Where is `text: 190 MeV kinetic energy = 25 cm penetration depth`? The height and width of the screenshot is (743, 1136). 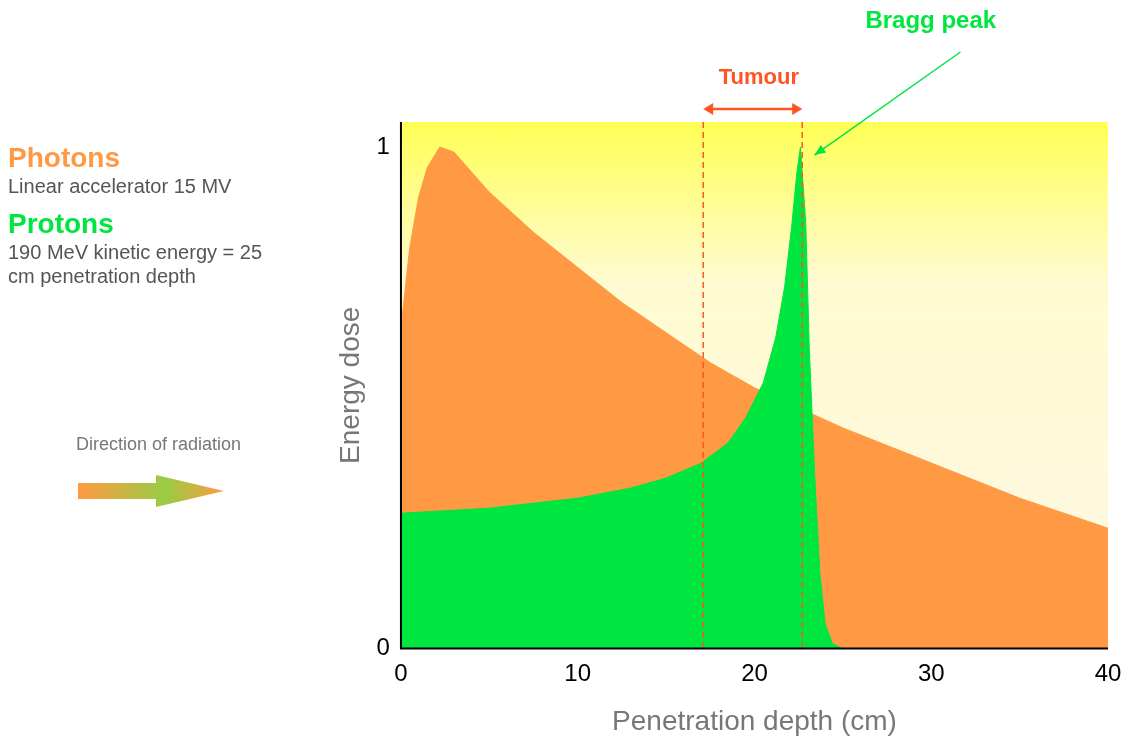
text: 190 MeV kinetic energy = 25 cm penetration depth is located at coordinates (136, 264).